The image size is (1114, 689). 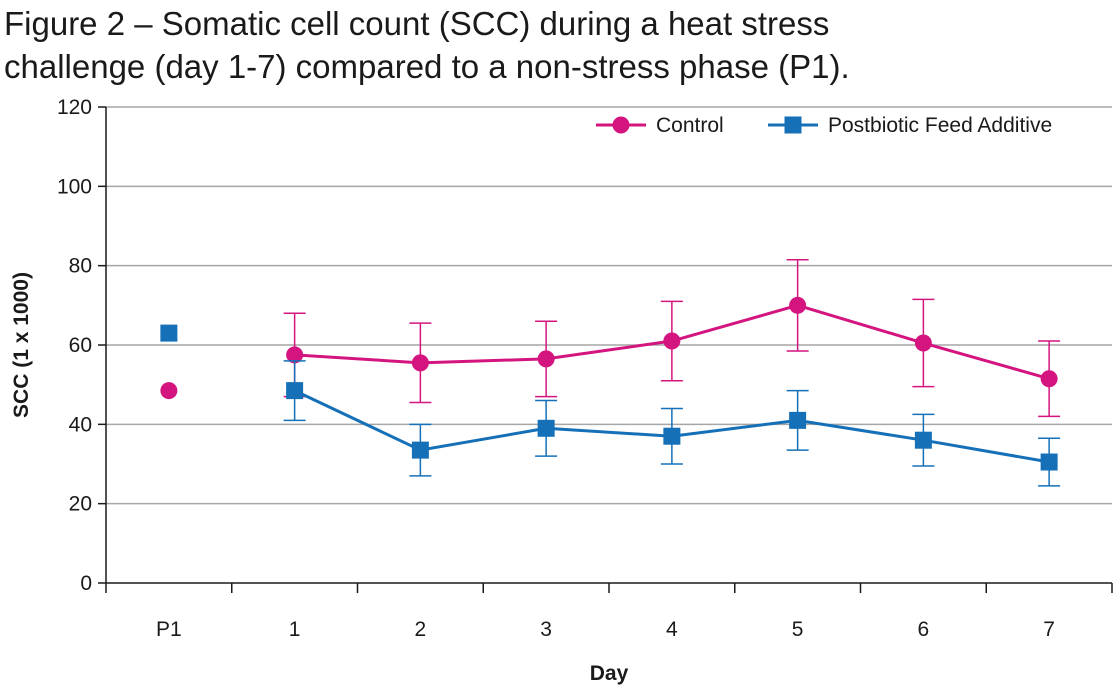 What do you see at coordinates (609, 612) in the screenshot?
I see `x-ticks: P1 1 2 3 4 5 6 7` at bounding box center [609, 612].